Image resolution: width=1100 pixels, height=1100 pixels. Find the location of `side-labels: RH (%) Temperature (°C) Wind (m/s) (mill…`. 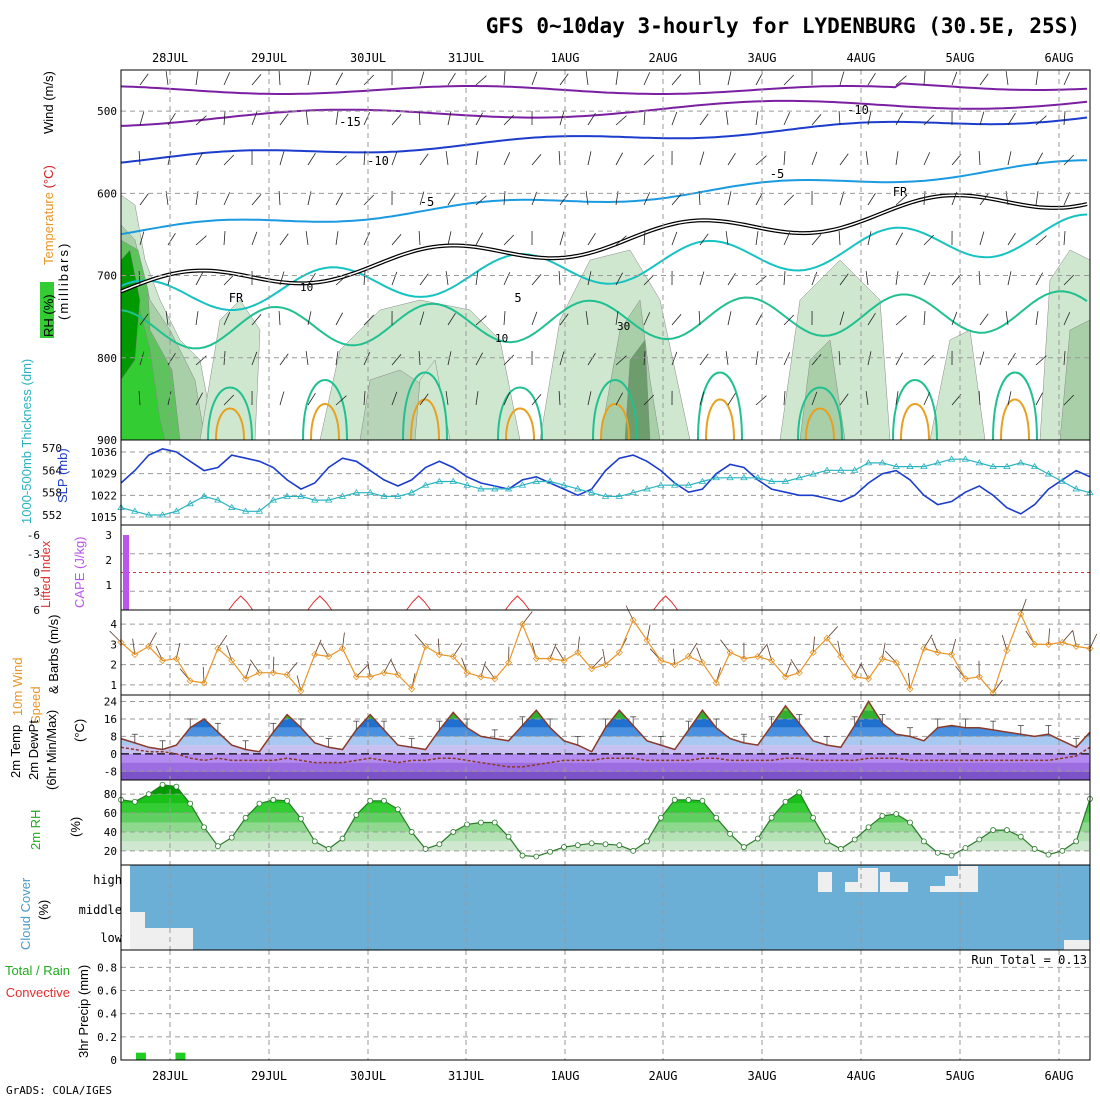

side-labels: RH (%) Temperature (°C) Wind (m/s) (mill… is located at coordinates (48, 564).